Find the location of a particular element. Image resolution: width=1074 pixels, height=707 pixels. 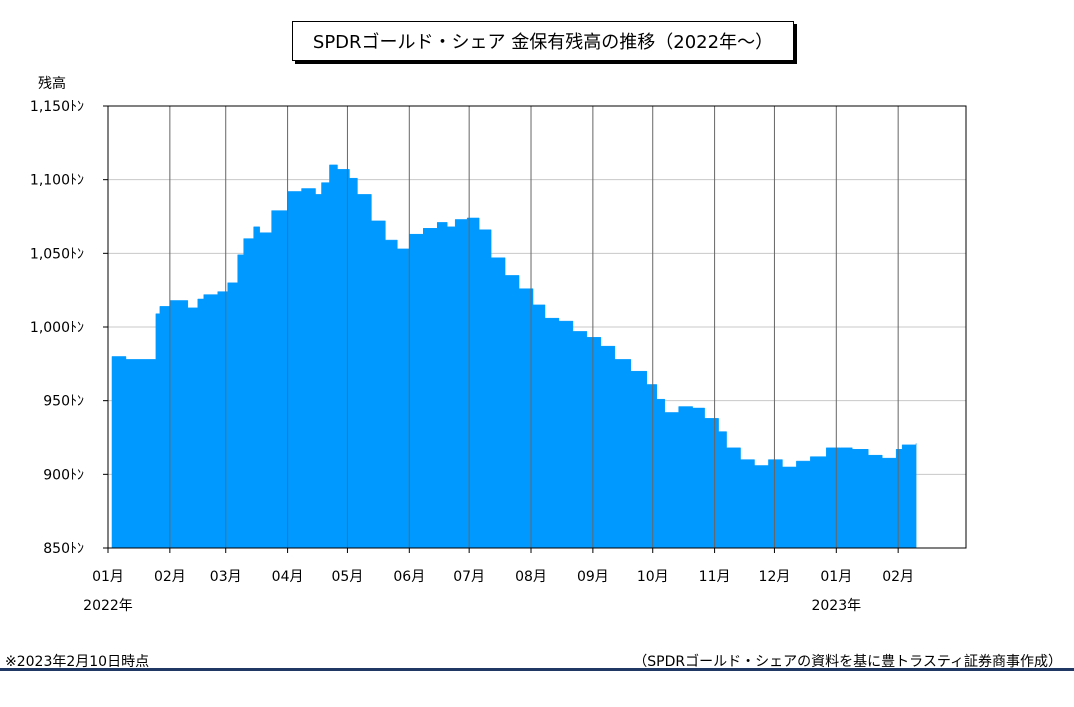

chart-title: SPDRゴールド・シェア 金保有残高の推移（2022年～） is located at coordinates (543, 41).